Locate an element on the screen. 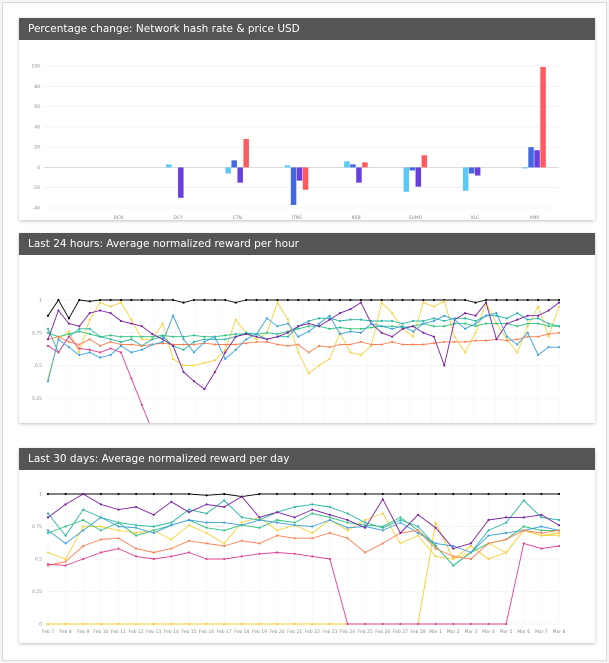  x-tick-label: Feb 26 is located at coordinates (382, 632).